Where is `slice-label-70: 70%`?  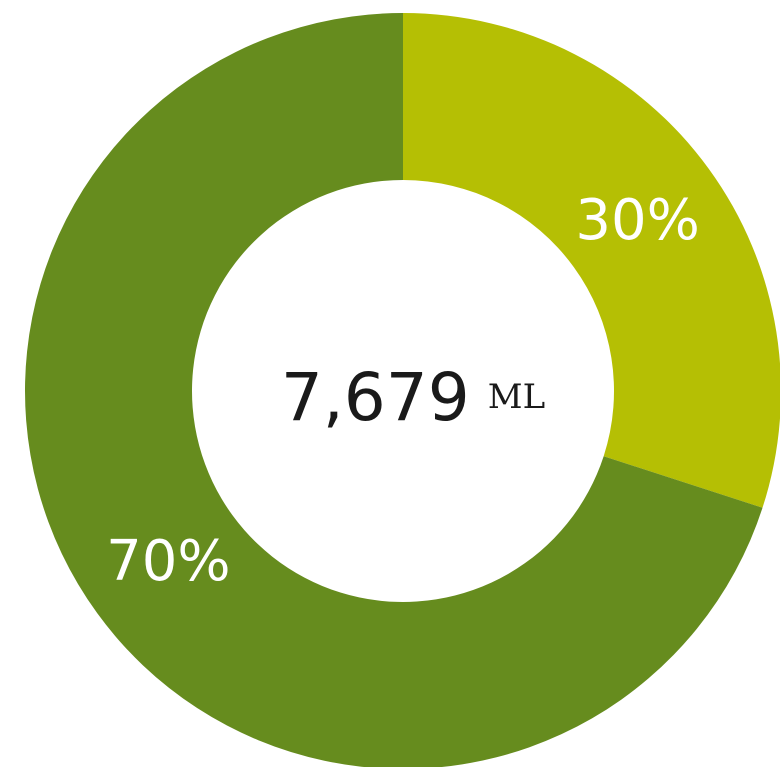 slice-label-70: 70% is located at coordinates (168, 561).